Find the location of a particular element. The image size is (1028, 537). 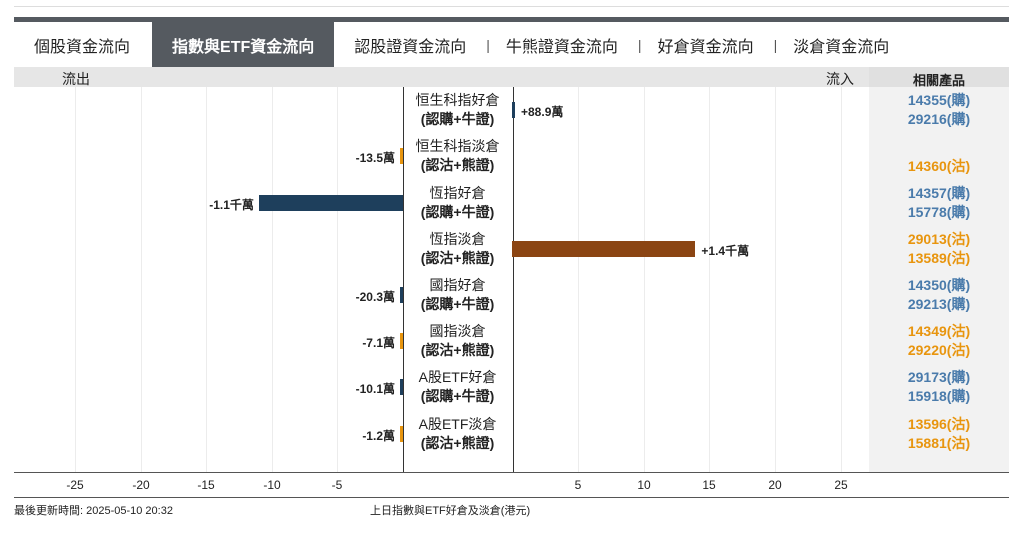

category-label: 國指淡倉 (認沽+熊證) is located at coordinates (457, 341).